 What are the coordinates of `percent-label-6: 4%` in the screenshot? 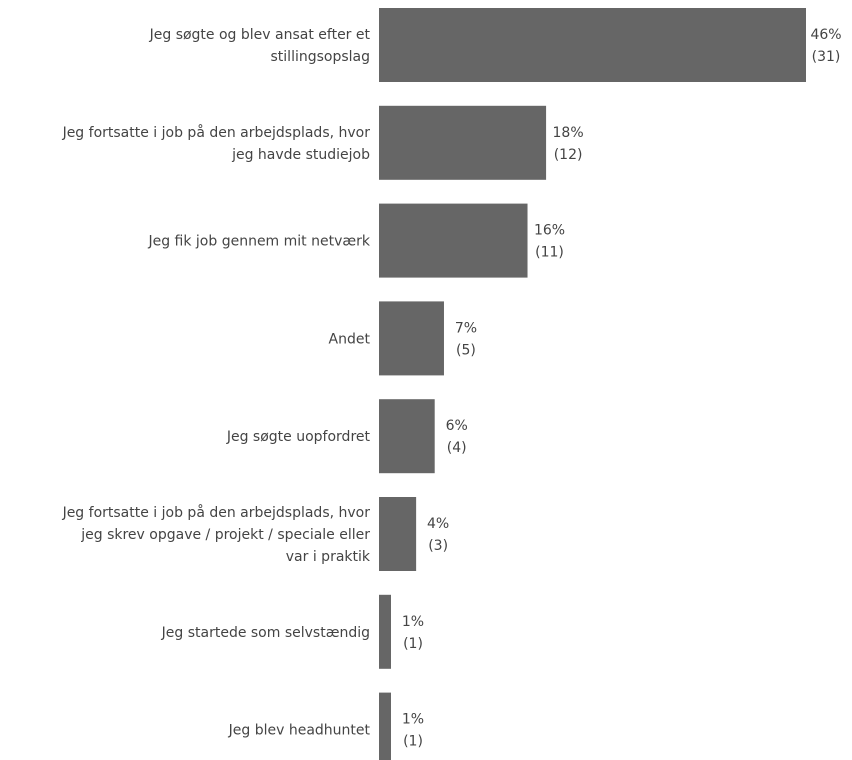 It's located at (438, 524).